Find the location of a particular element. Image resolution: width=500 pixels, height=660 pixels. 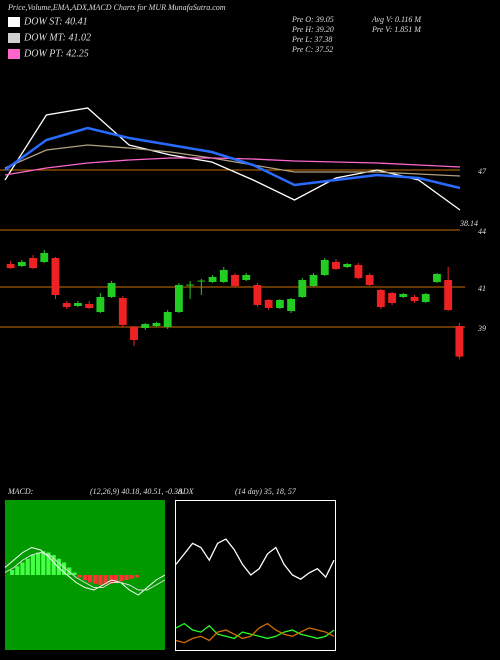

legend-label: DOW MT: 41.02 is located at coordinates (57, 37).